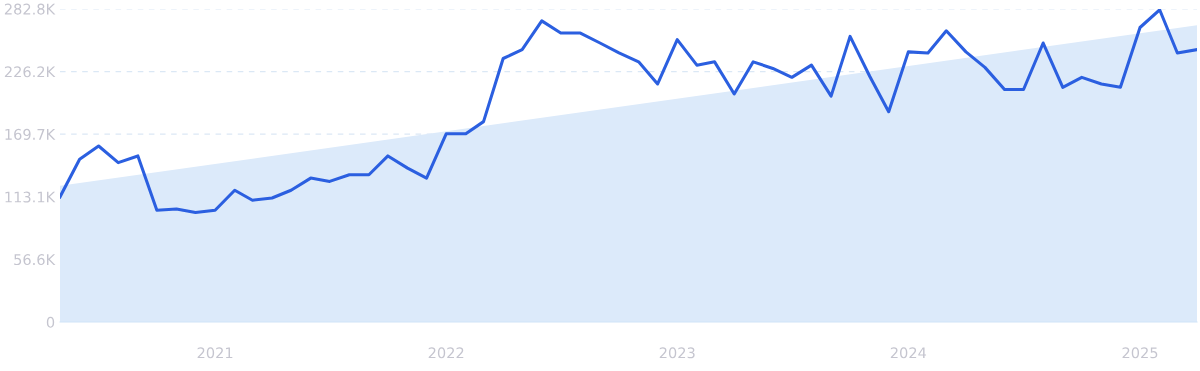 This screenshot has height=371, width=1200. What do you see at coordinates (30, 72) in the screenshot?
I see `y-tick-label: 226.2K` at bounding box center [30, 72].